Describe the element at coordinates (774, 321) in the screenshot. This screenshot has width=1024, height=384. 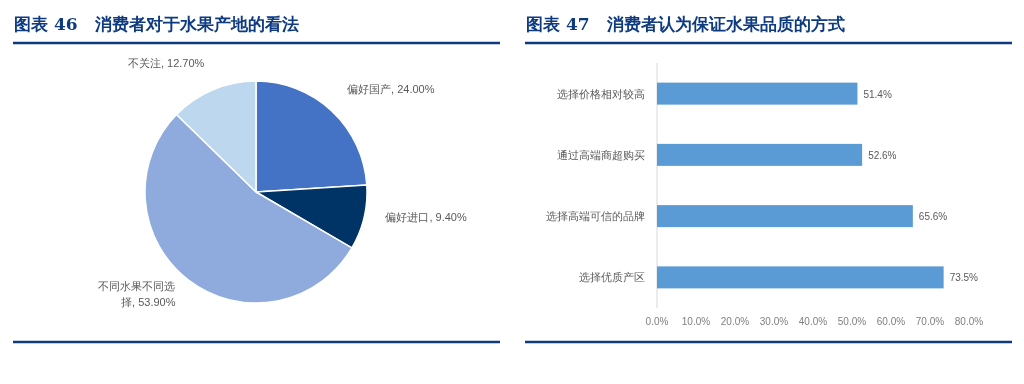
I see `x-tick-label: 30.0%` at that location.